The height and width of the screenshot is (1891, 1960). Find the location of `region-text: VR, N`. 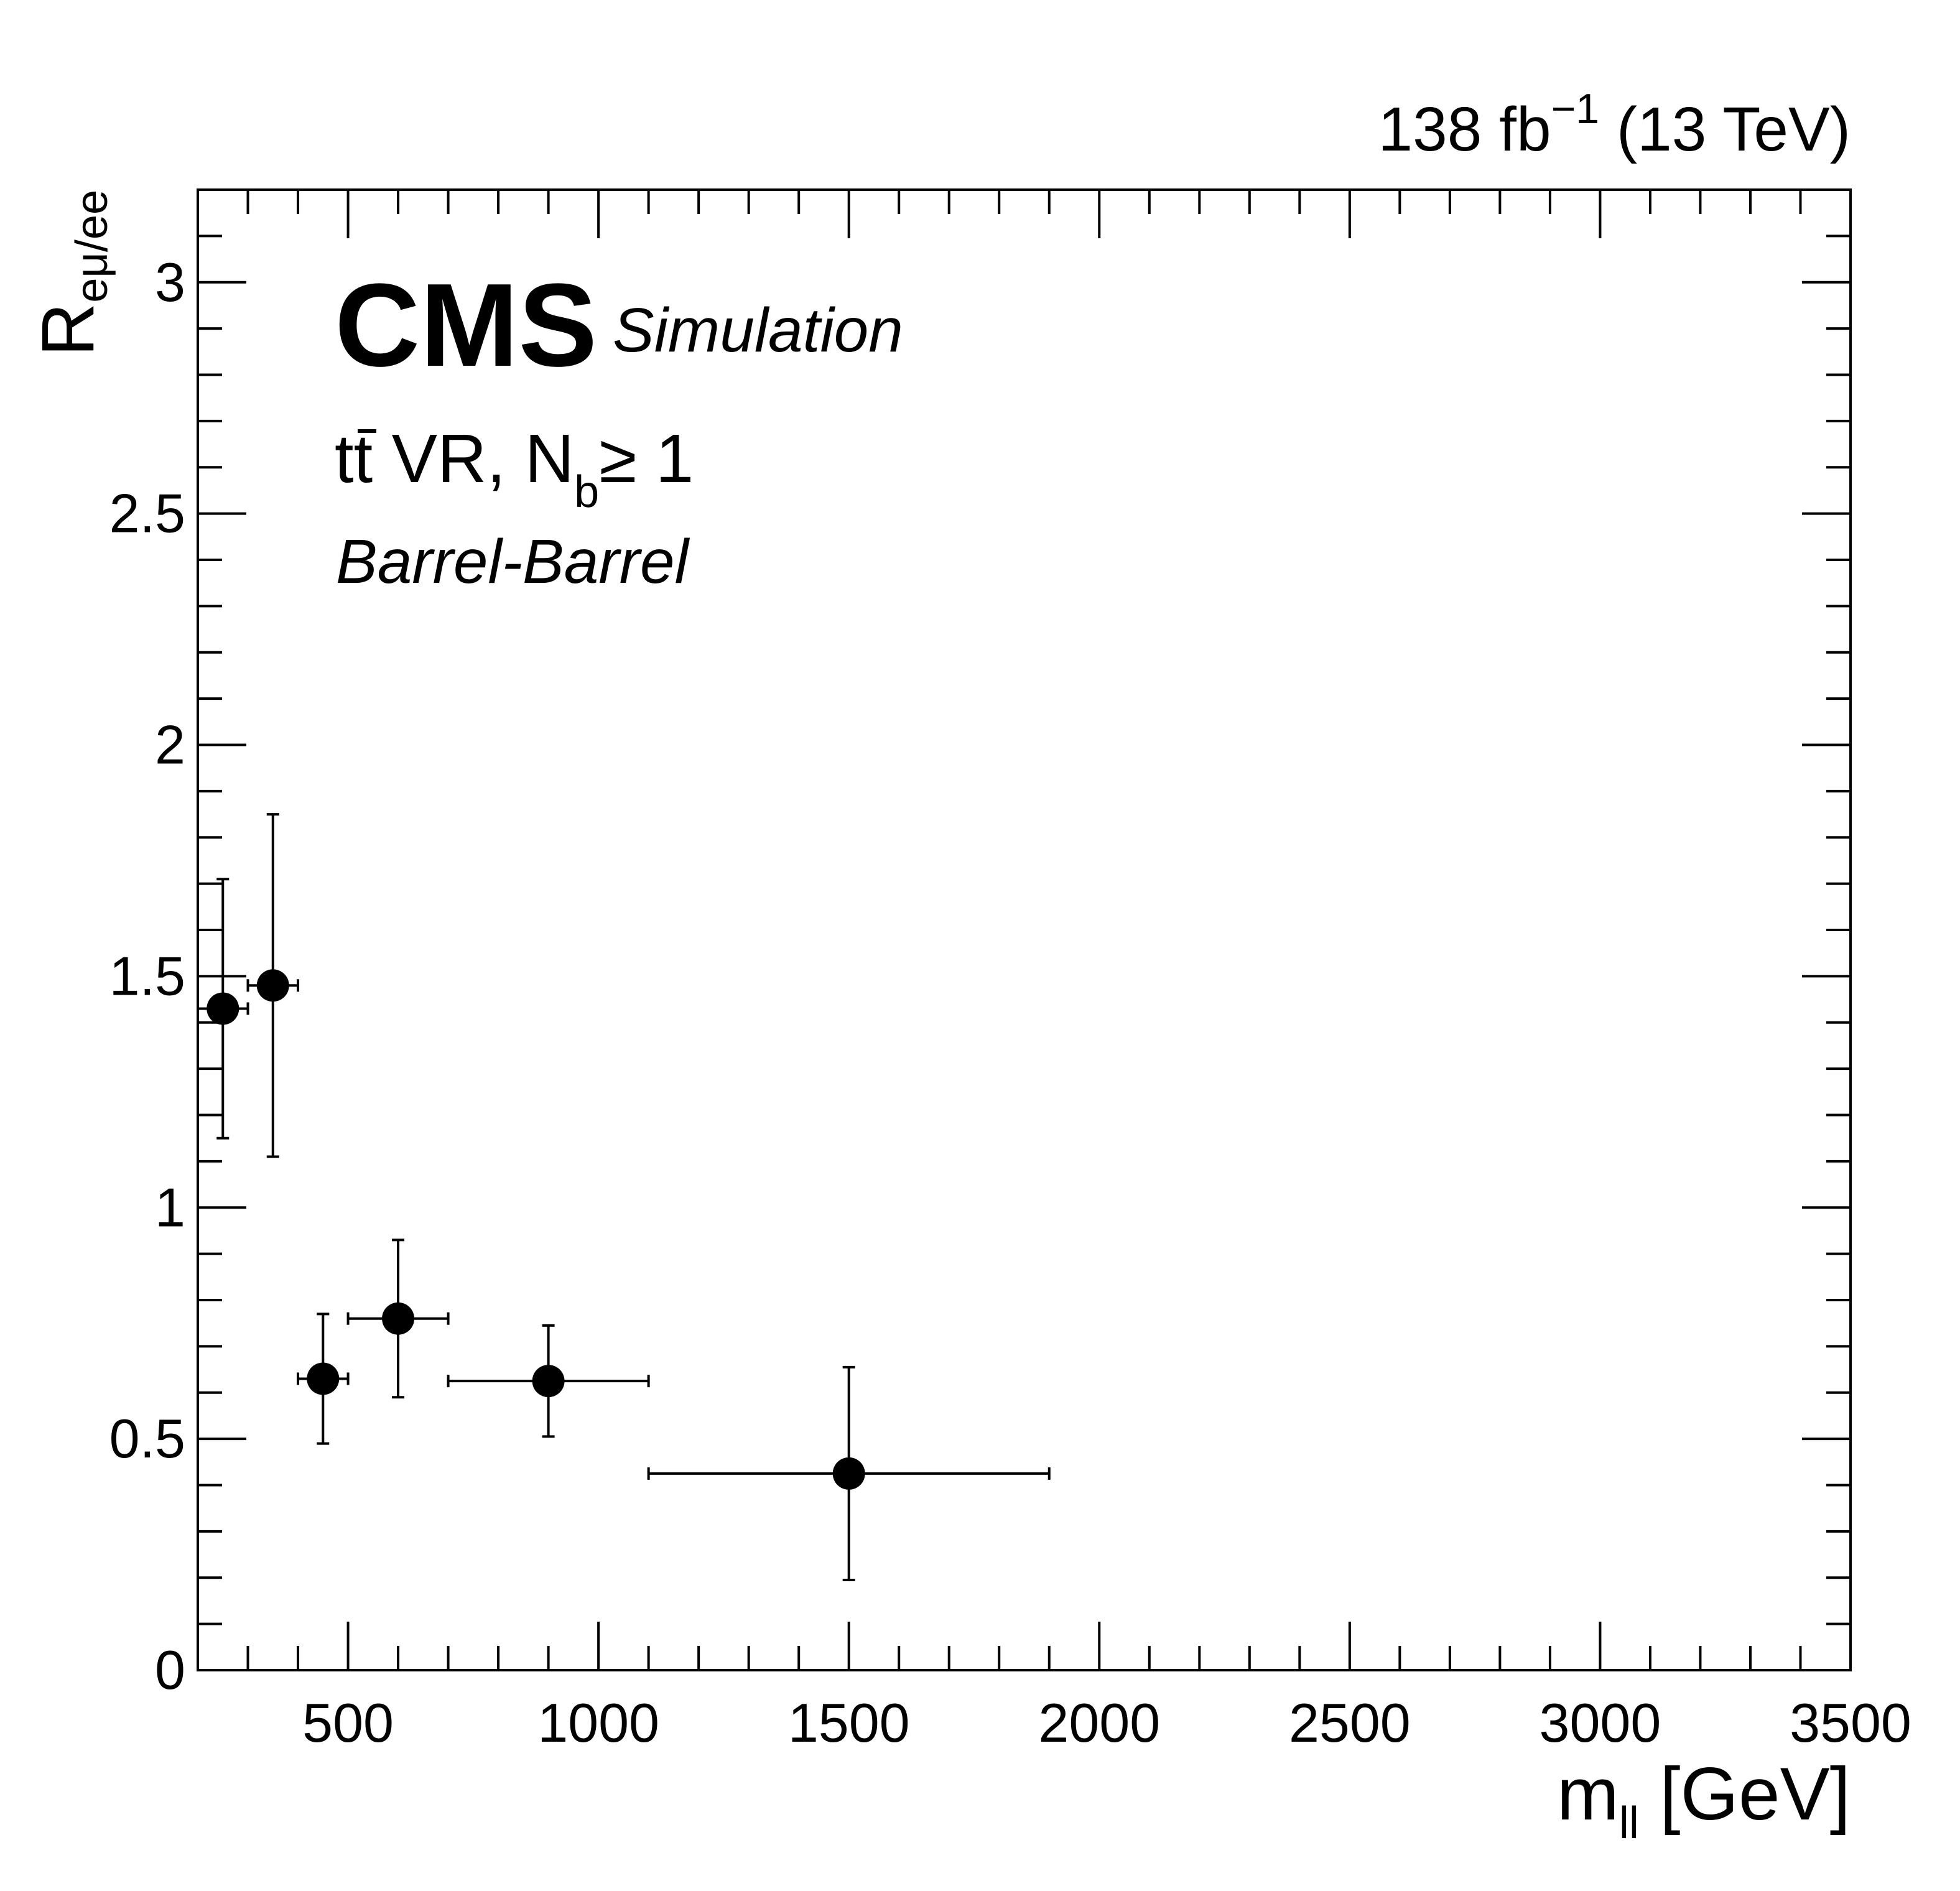

region-text: VR, N is located at coordinates (473, 458).